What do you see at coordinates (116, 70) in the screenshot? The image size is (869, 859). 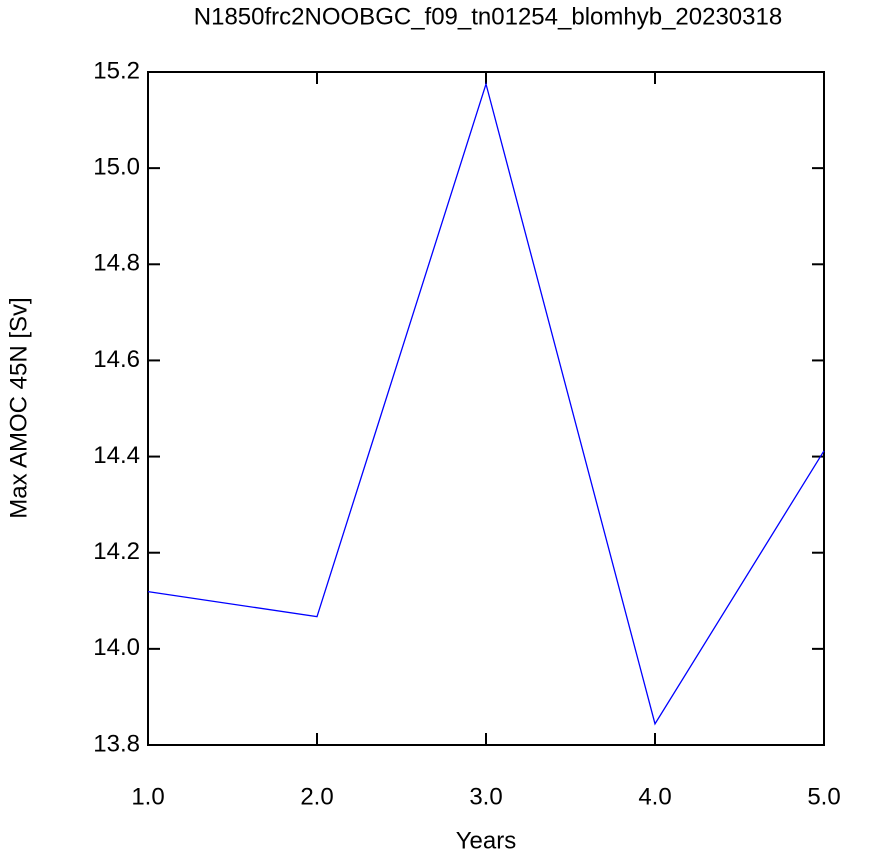 I see `y-tick-label: 15.2` at bounding box center [116, 70].